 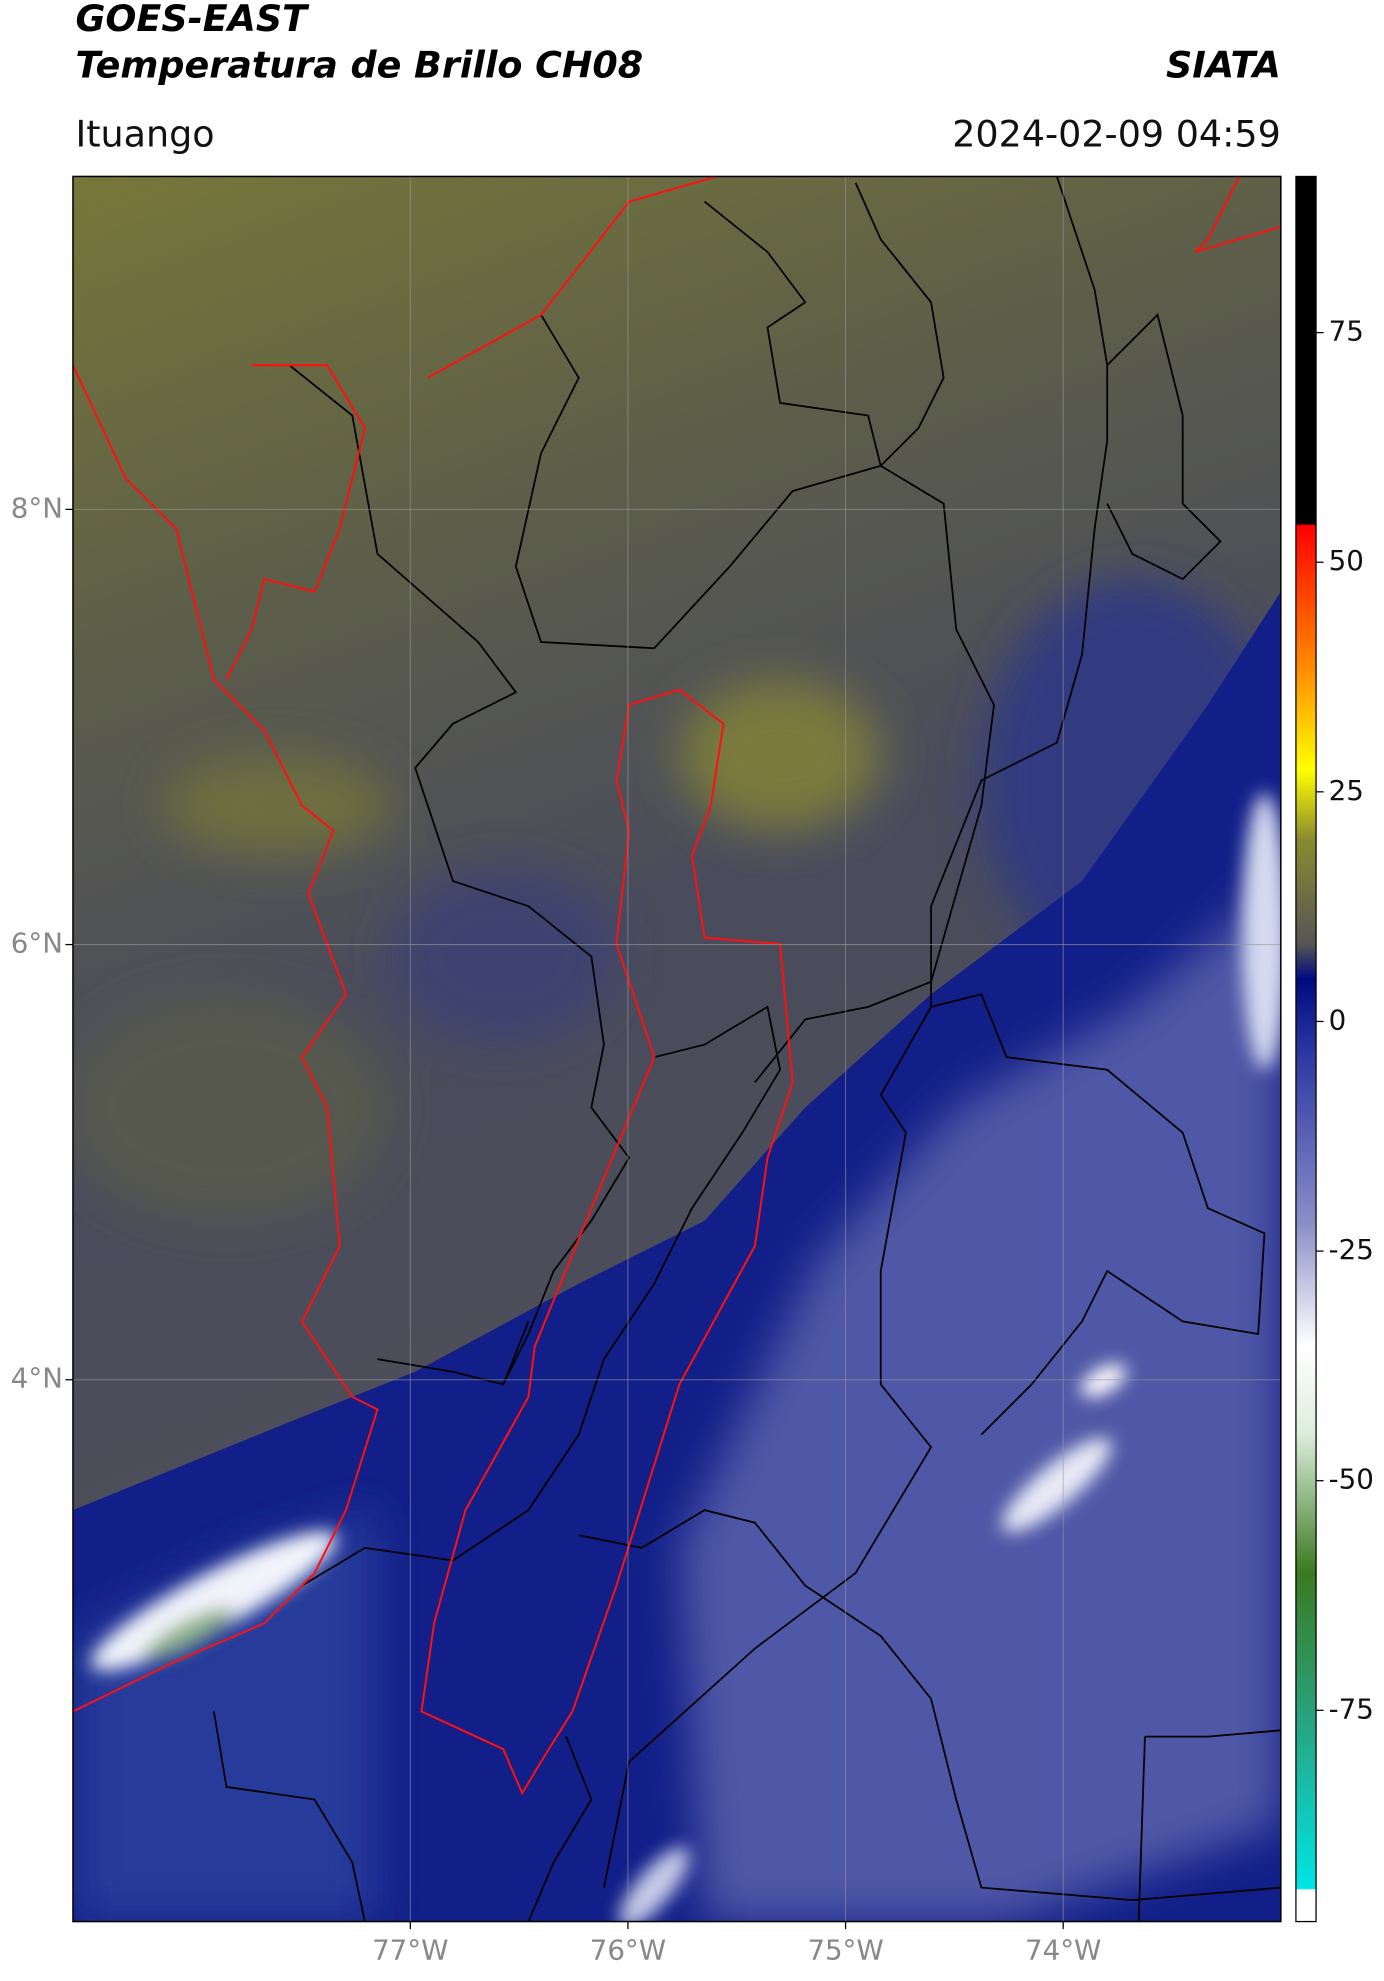 What do you see at coordinates (1351, 1479) in the screenshot?
I see `colorbar-tick-label: -50` at bounding box center [1351, 1479].